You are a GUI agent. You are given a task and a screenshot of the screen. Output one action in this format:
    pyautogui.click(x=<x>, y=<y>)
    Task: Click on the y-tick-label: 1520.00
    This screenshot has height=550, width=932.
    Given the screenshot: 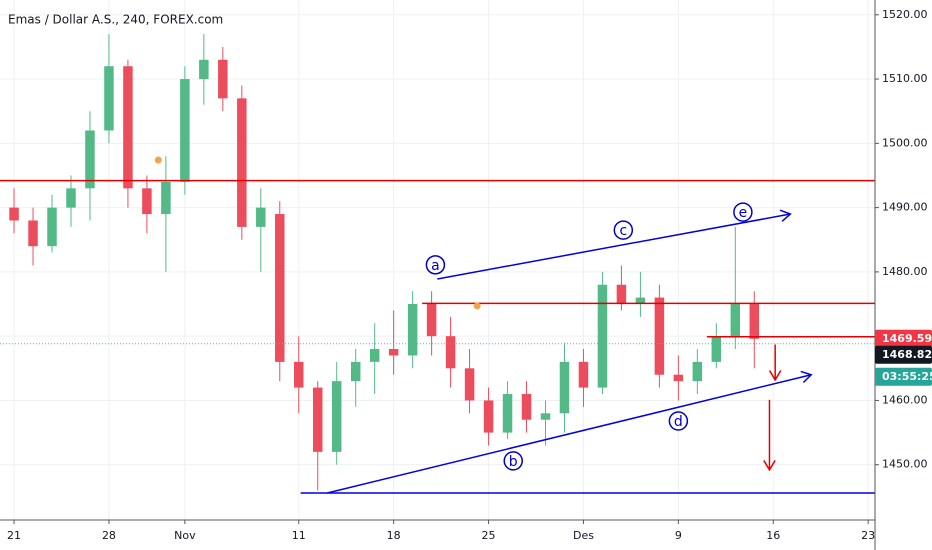 What is the action you would take?
    pyautogui.click(x=905, y=14)
    